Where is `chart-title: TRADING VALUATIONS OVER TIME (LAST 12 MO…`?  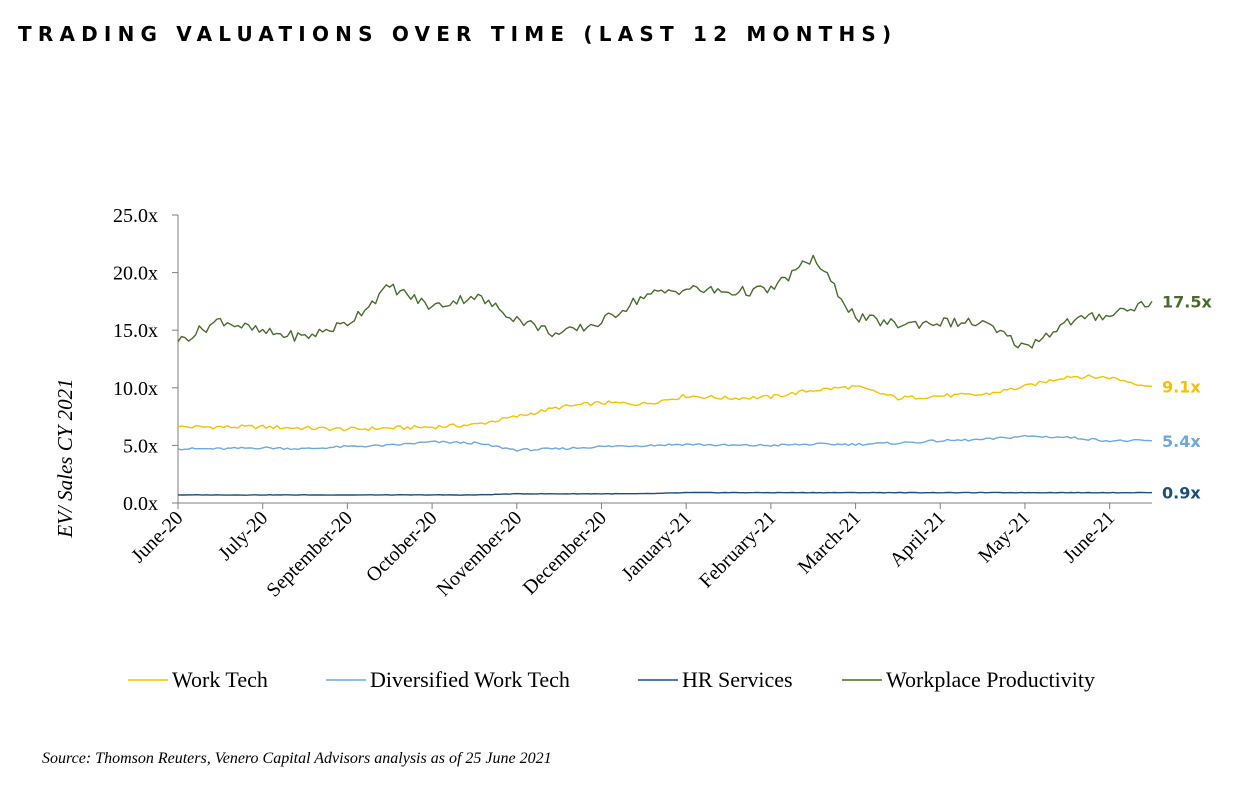
chart-title: TRADING VALUATIONS OVER TIME (LAST 12 MO… is located at coordinates (458, 34).